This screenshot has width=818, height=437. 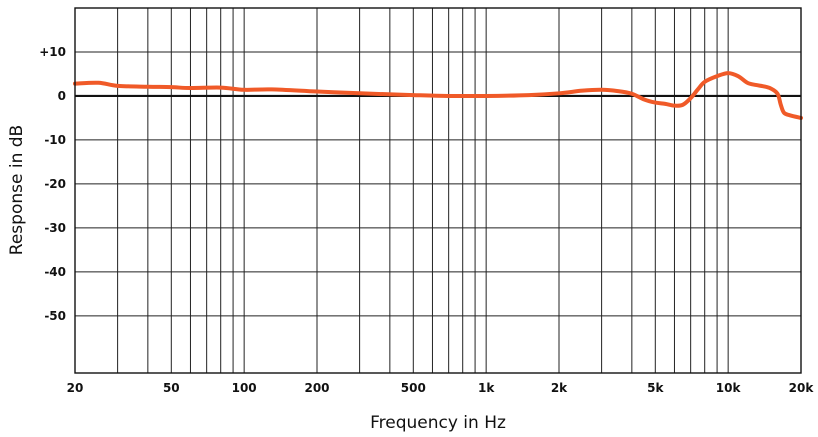 I want to click on y-tick-label: -10, so click(x=55, y=140).